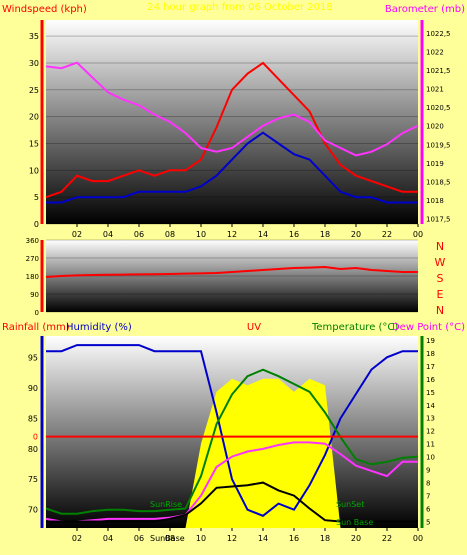  What do you see at coordinates (32, 241) in the screenshot?
I see `y-tick-label: 360` at bounding box center [32, 241].